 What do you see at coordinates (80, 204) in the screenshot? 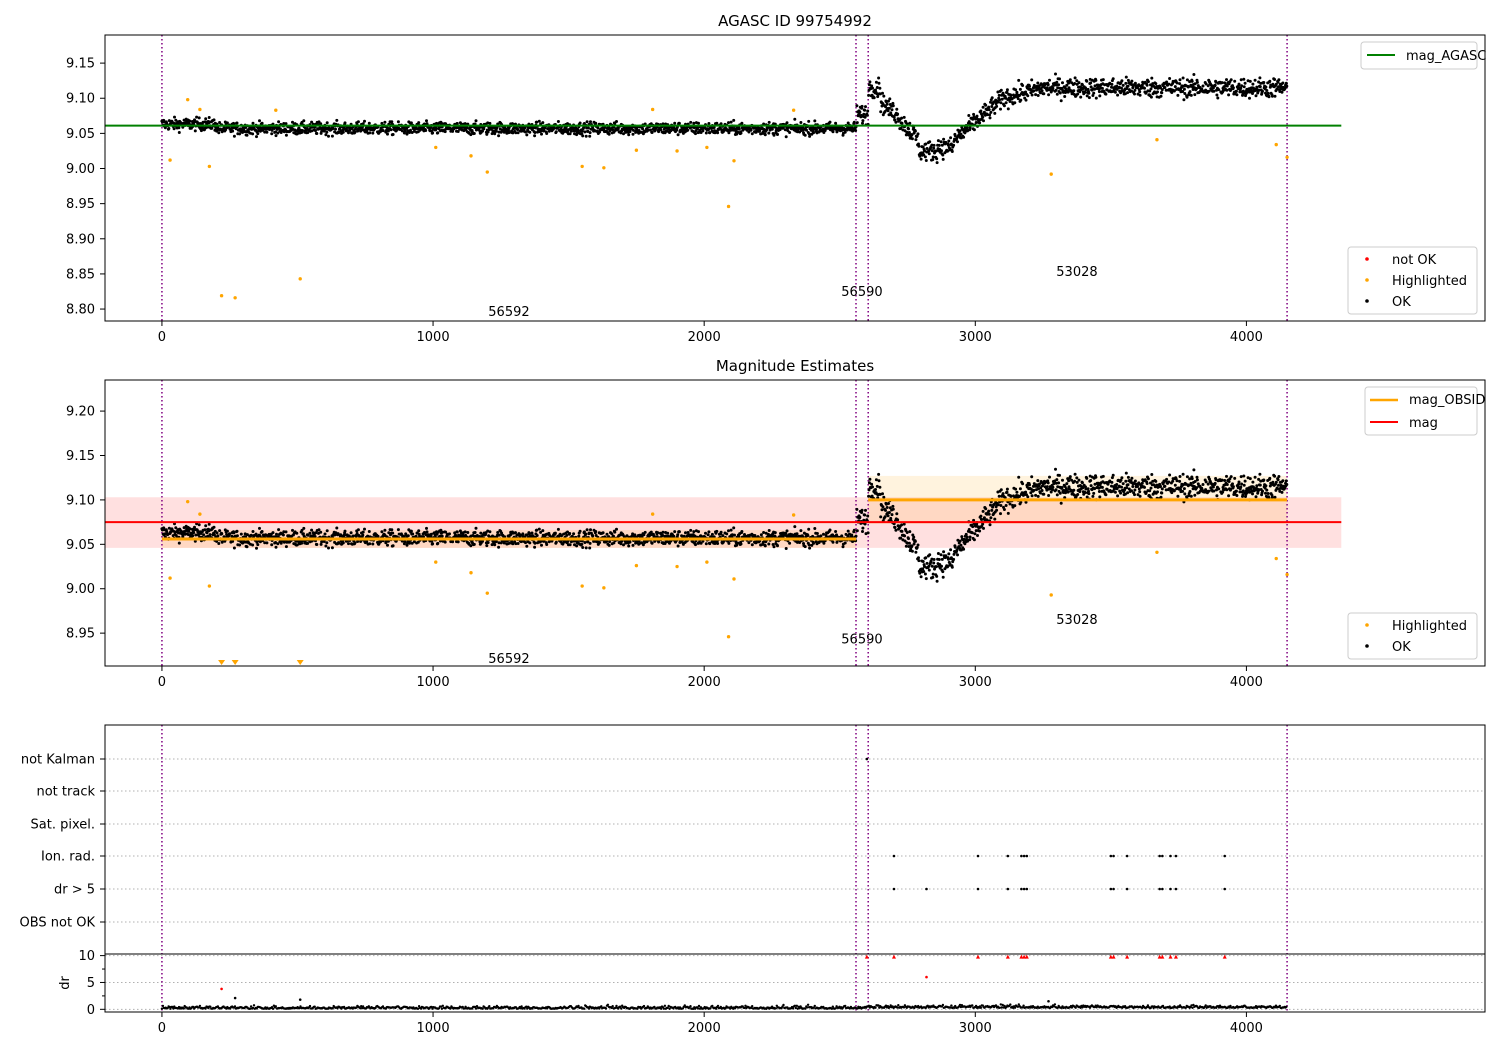
I see `y-tick-label: 8.95` at bounding box center [80, 204].